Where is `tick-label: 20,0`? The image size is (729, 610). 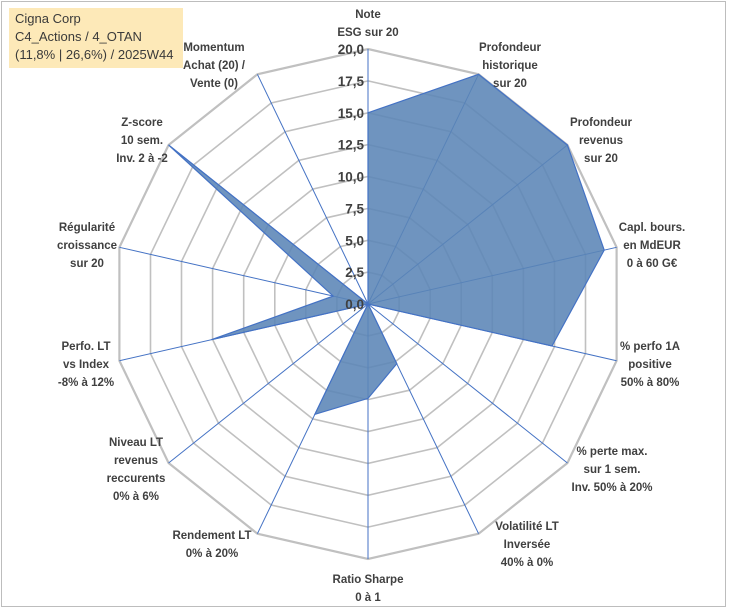 tick-label: 20,0 is located at coordinates (351, 49).